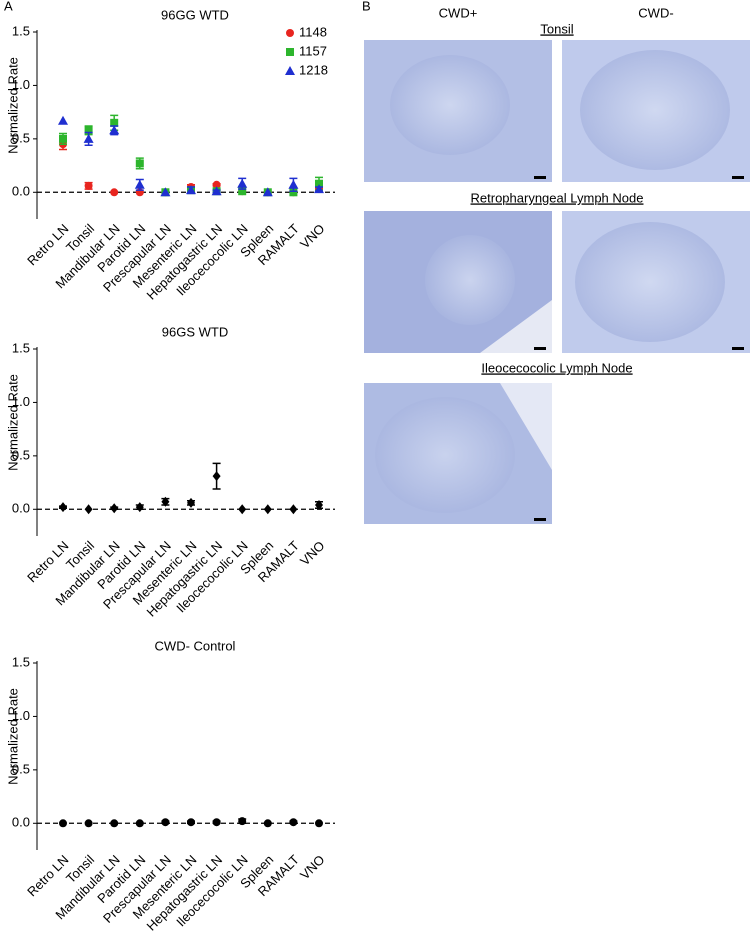 This screenshot has height=946, width=750. I want to click on row-label: Ileocecocolic Lymph Node, so click(556, 367).